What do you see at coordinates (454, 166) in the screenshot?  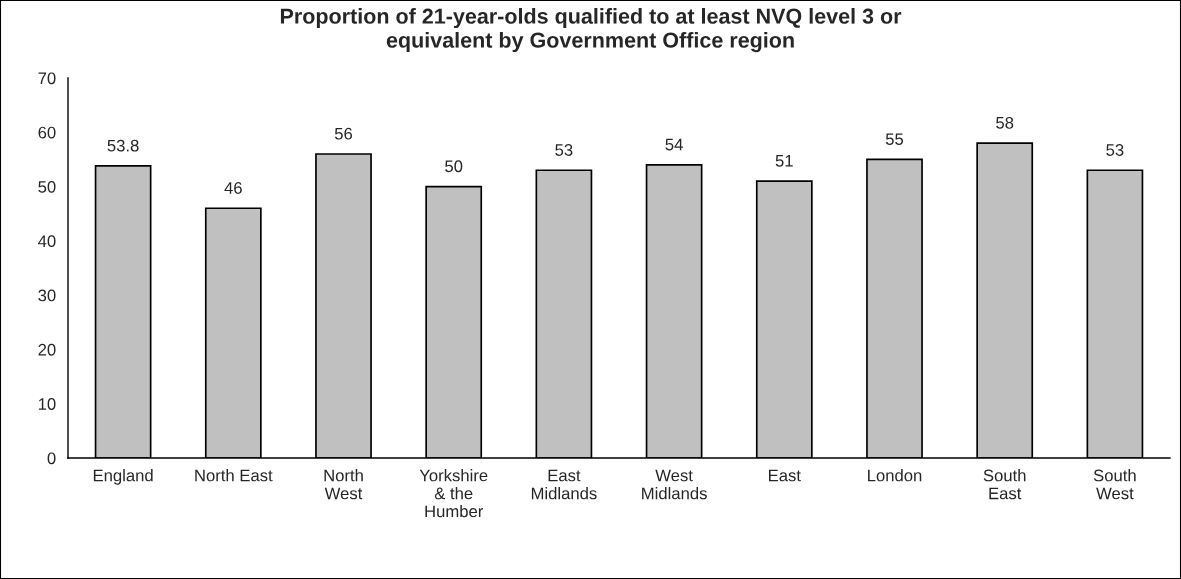 I see `data-label: 50` at bounding box center [454, 166].